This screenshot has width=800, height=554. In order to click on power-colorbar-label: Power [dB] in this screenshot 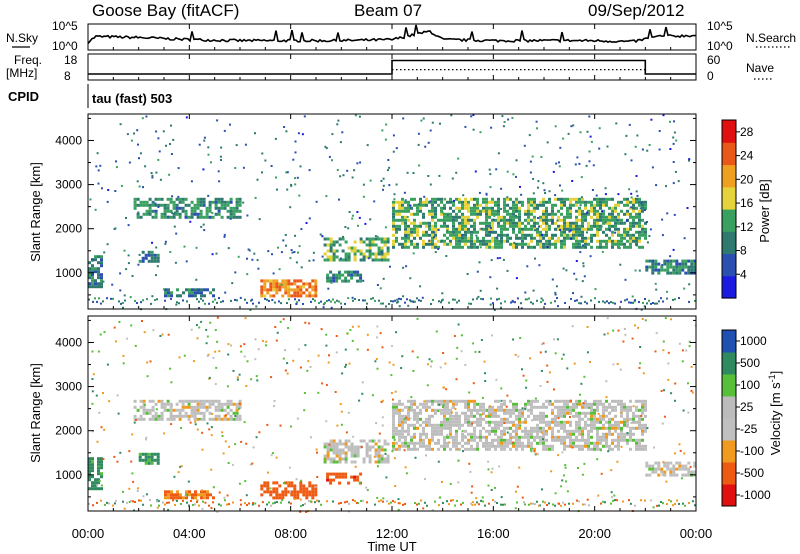, I will do `click(764, 211)`.